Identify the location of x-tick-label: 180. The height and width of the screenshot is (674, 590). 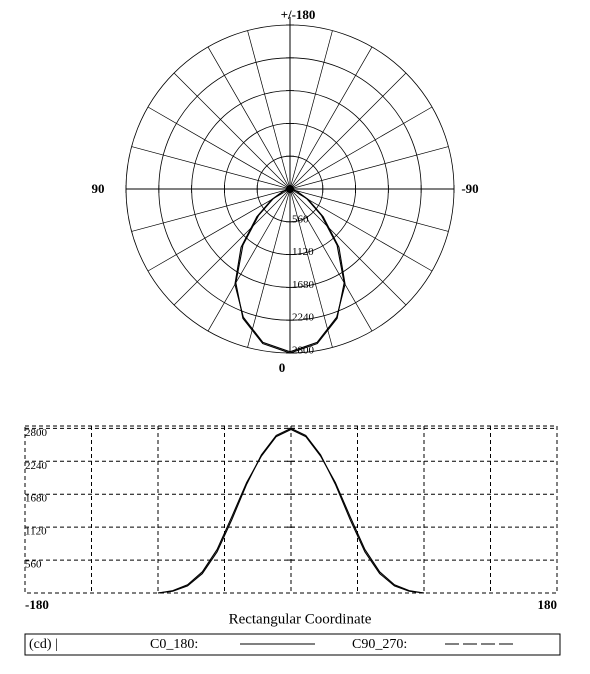
(548, 604).